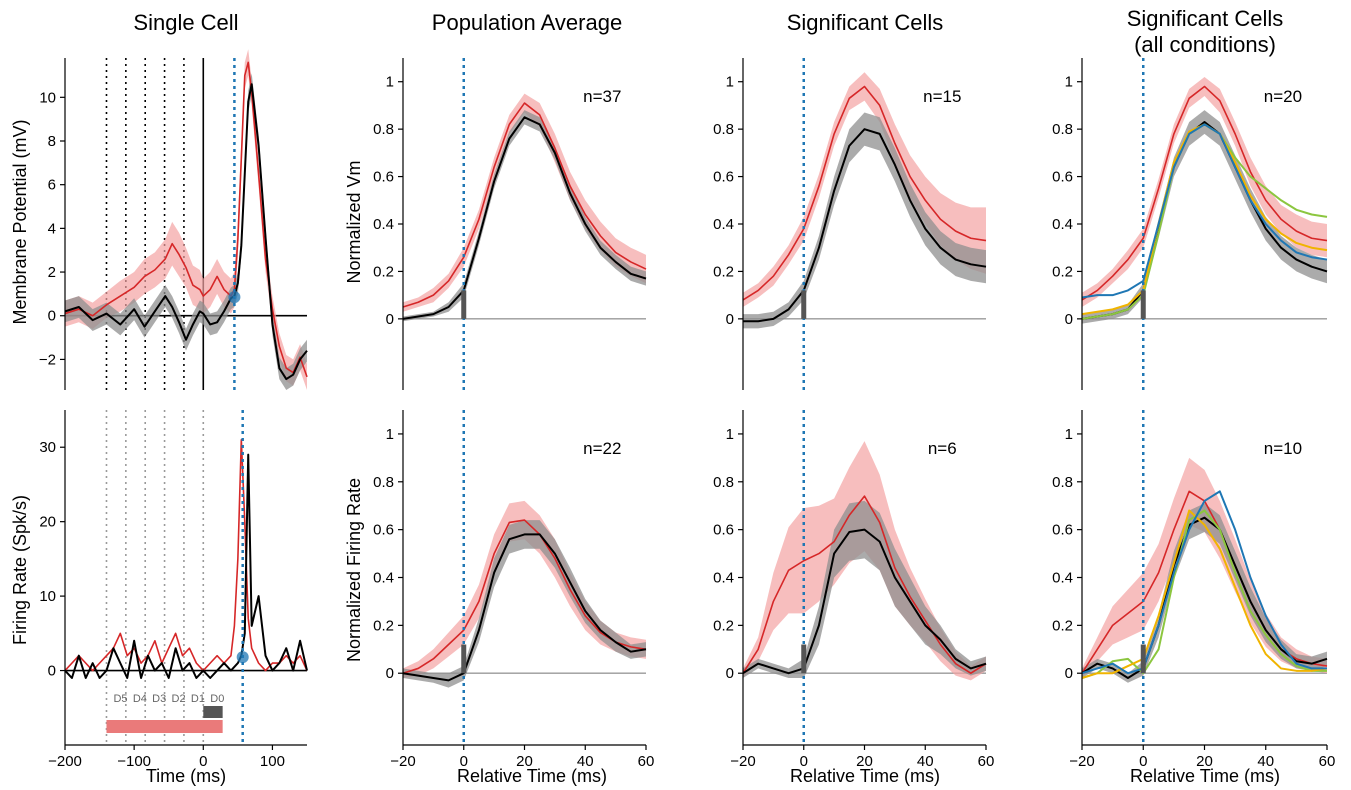 Image resolution: width=1351 pixels, height=790 pixels. I want to click on delay-label-d3: D3, so click(159, 699).